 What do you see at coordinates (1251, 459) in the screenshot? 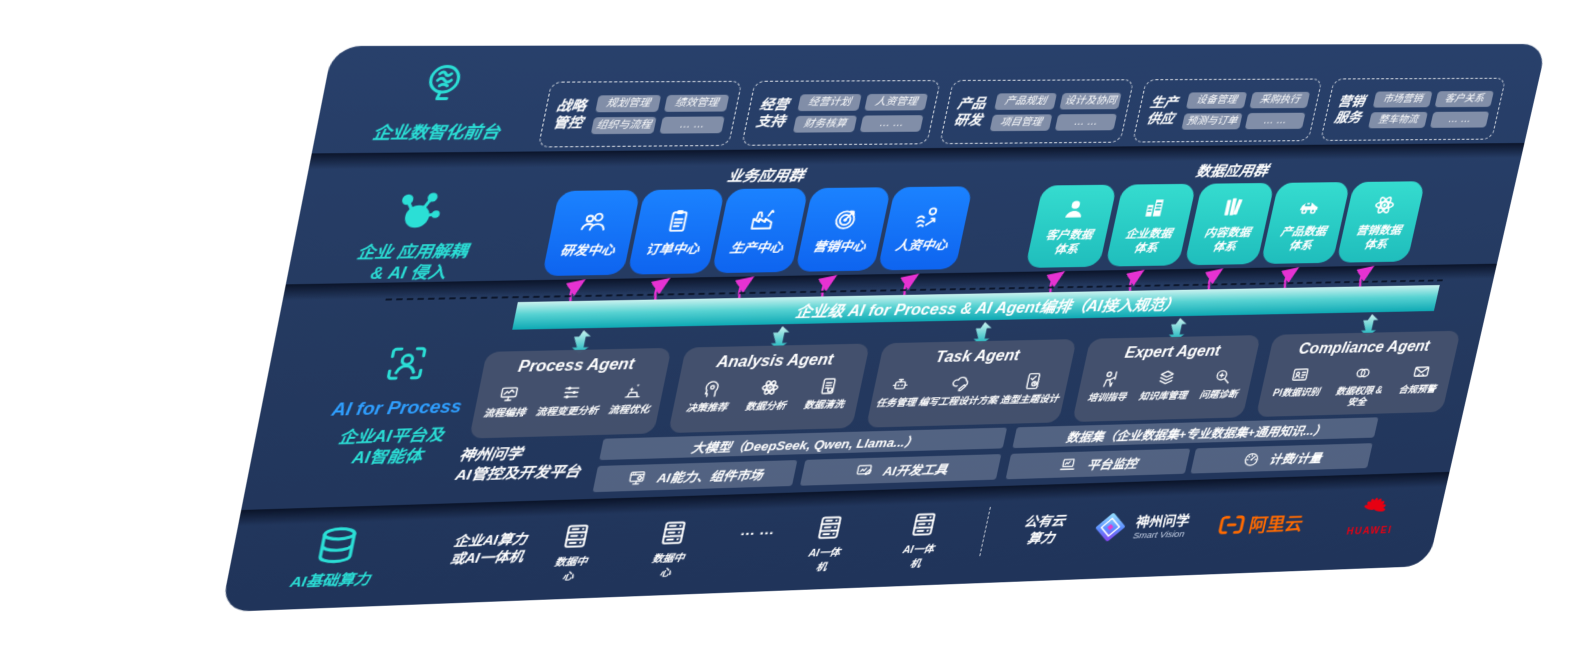
I see `gauge-icon` at bounding box center [1251, 459].